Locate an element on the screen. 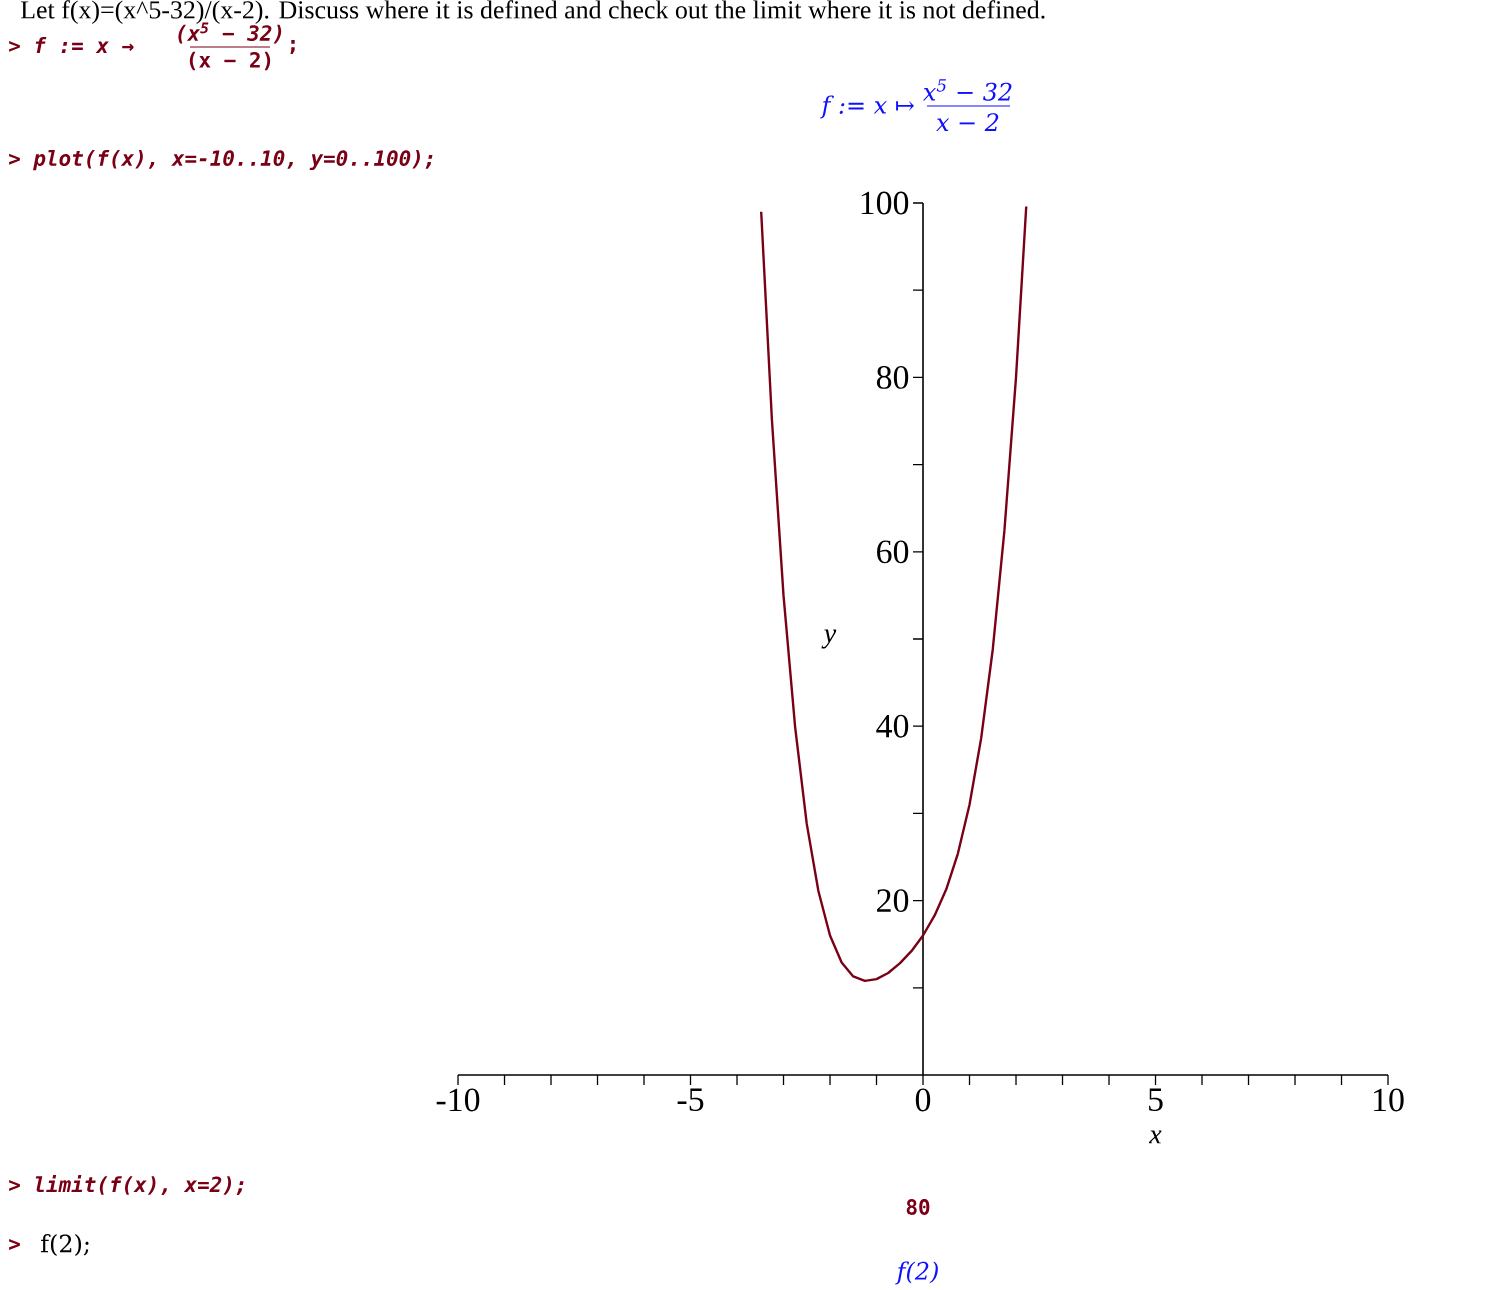  text: f(2) is located at coordinates (916, 1273).